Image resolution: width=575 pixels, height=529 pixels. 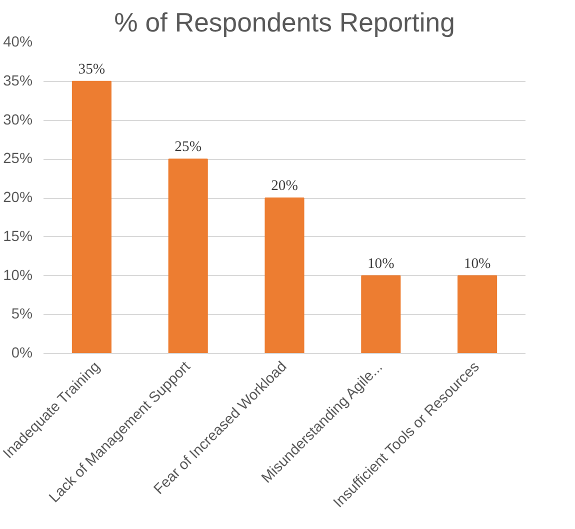 I want to click on y-tick-label: 35%, so click(x=18, y=81).